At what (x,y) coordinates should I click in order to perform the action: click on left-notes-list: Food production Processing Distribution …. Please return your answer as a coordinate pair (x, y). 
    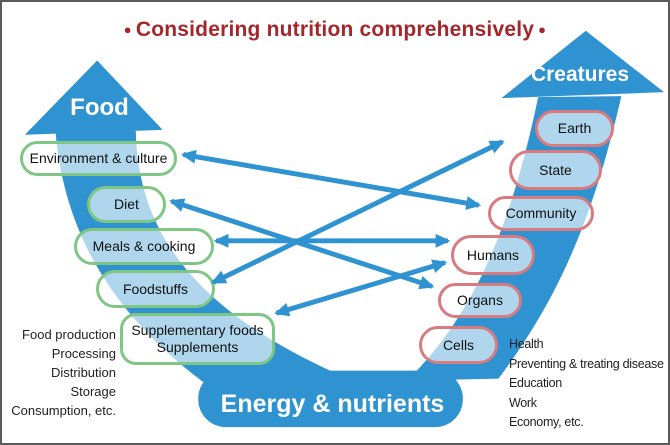
    Looking at the image, I should click on (62, 372).